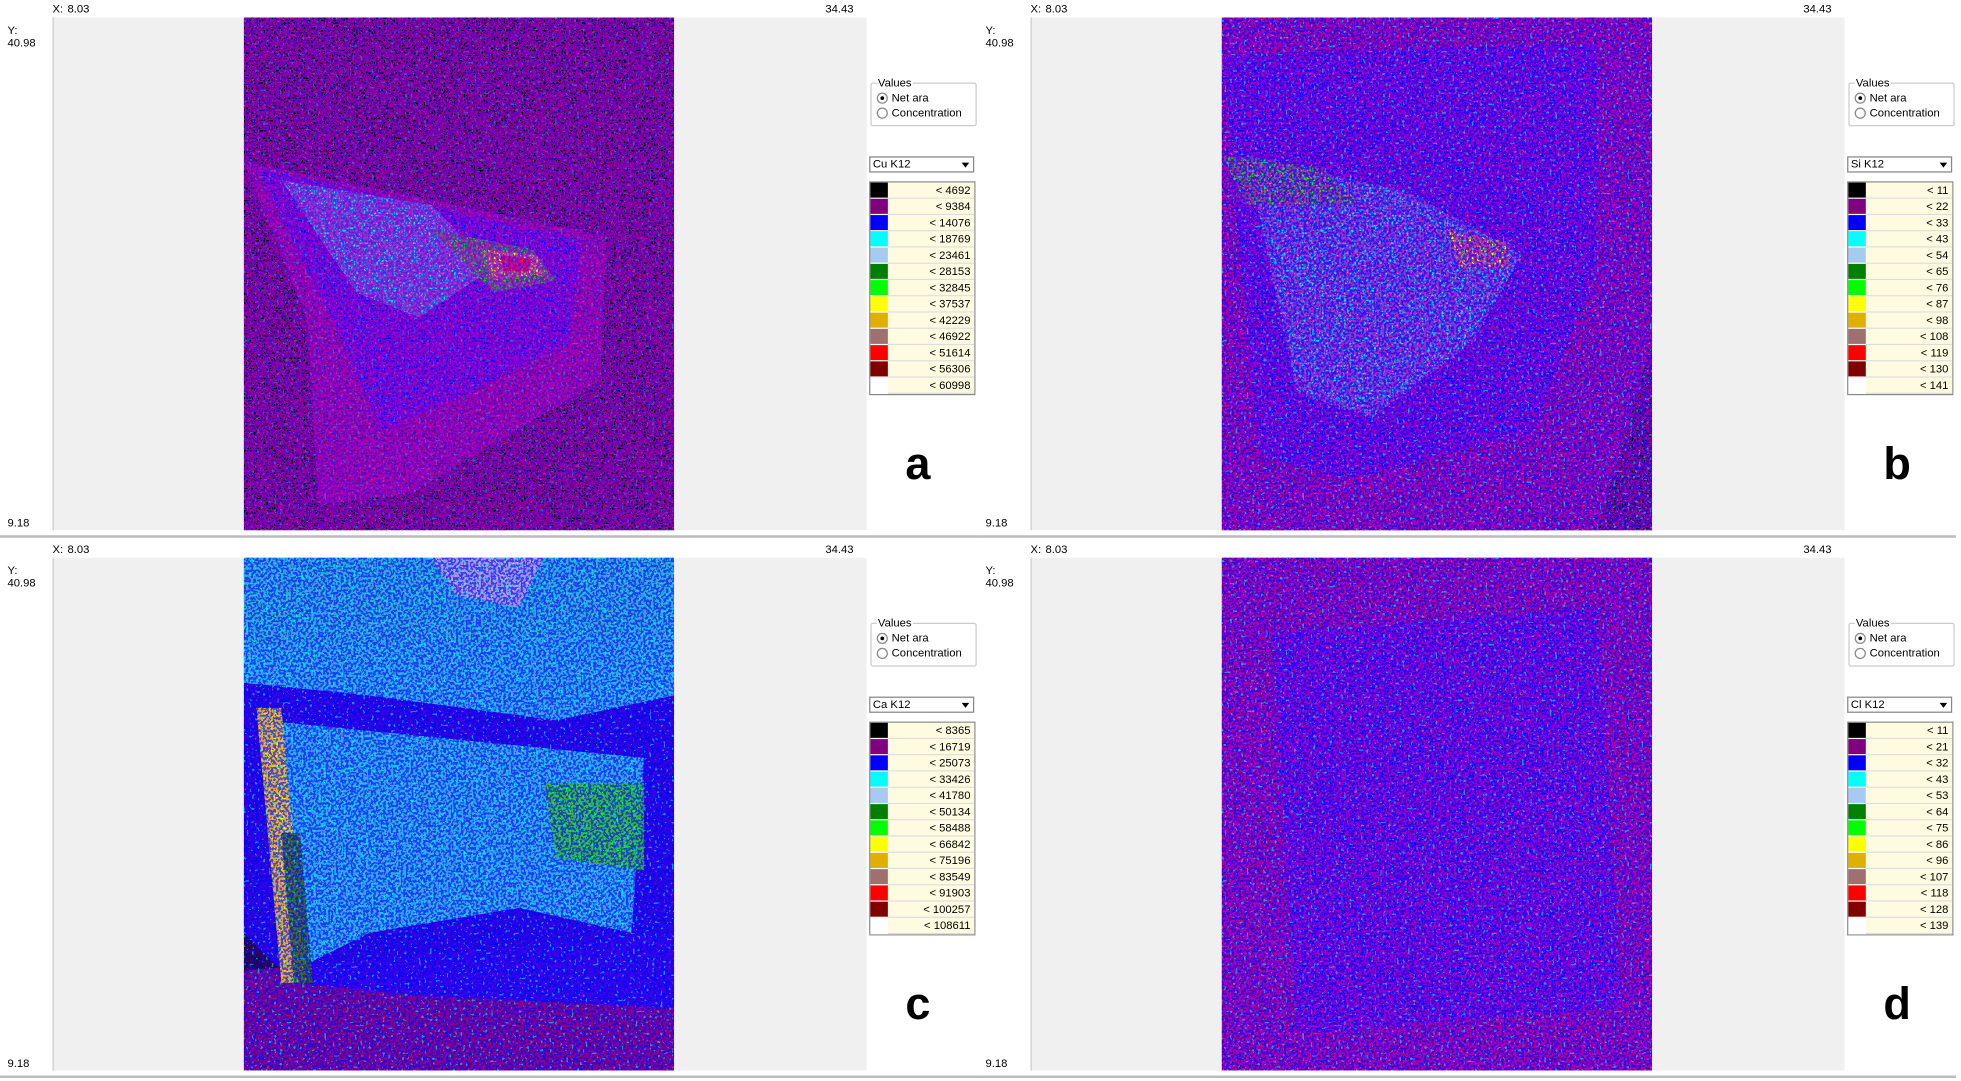 The height and width of the screenshot is (1081, 1961). I want to click on panel-letter: a, so click(918, 463).